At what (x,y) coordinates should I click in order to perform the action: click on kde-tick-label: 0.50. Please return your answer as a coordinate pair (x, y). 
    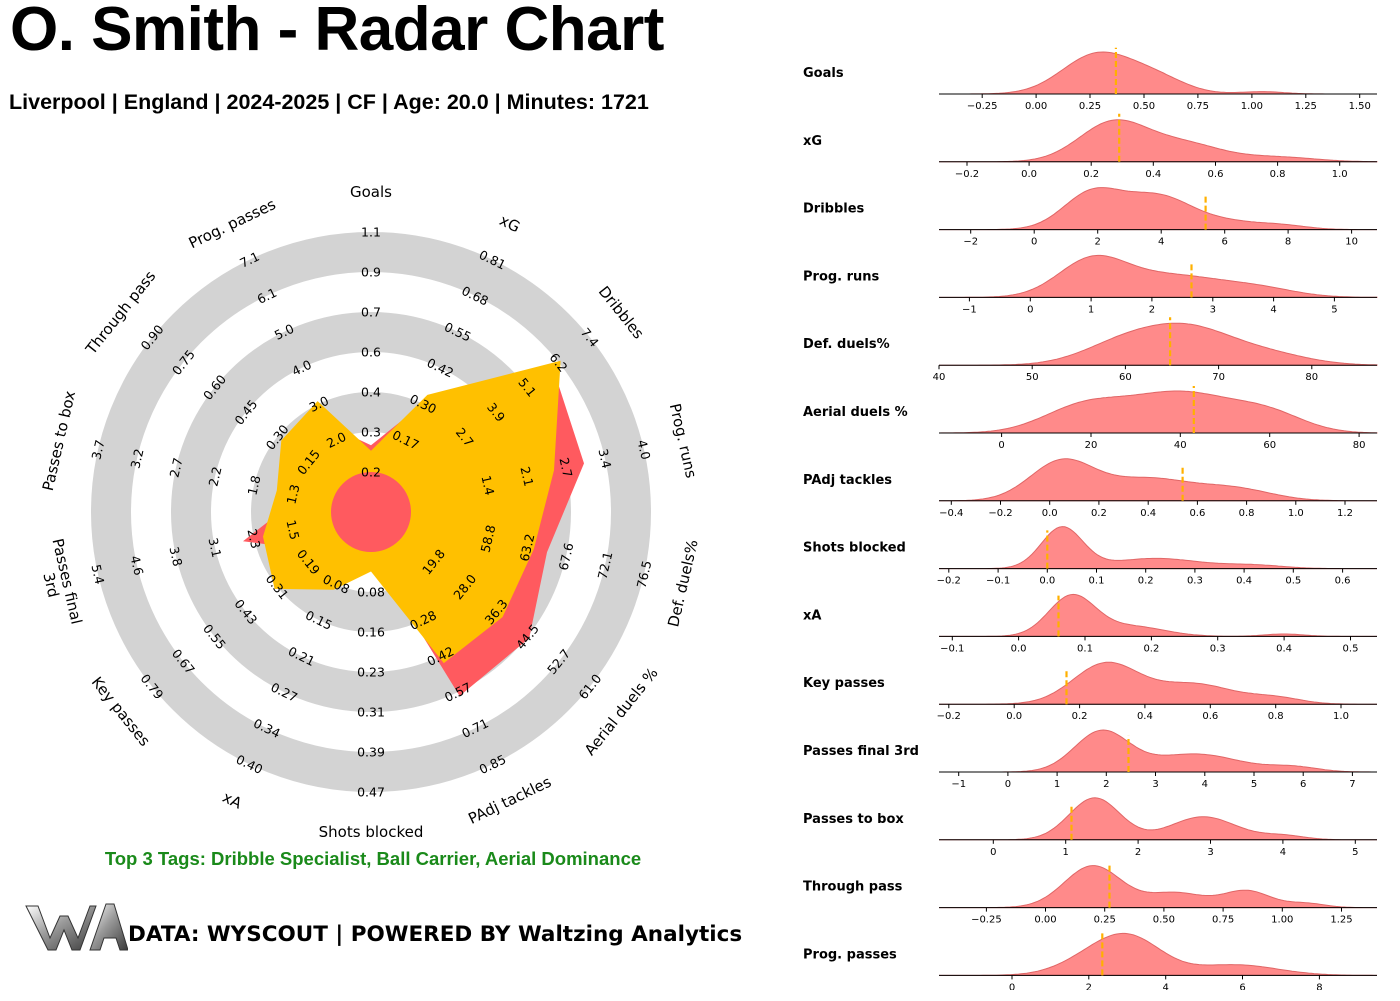
    Looking at the image, I should click on (1164, 920).